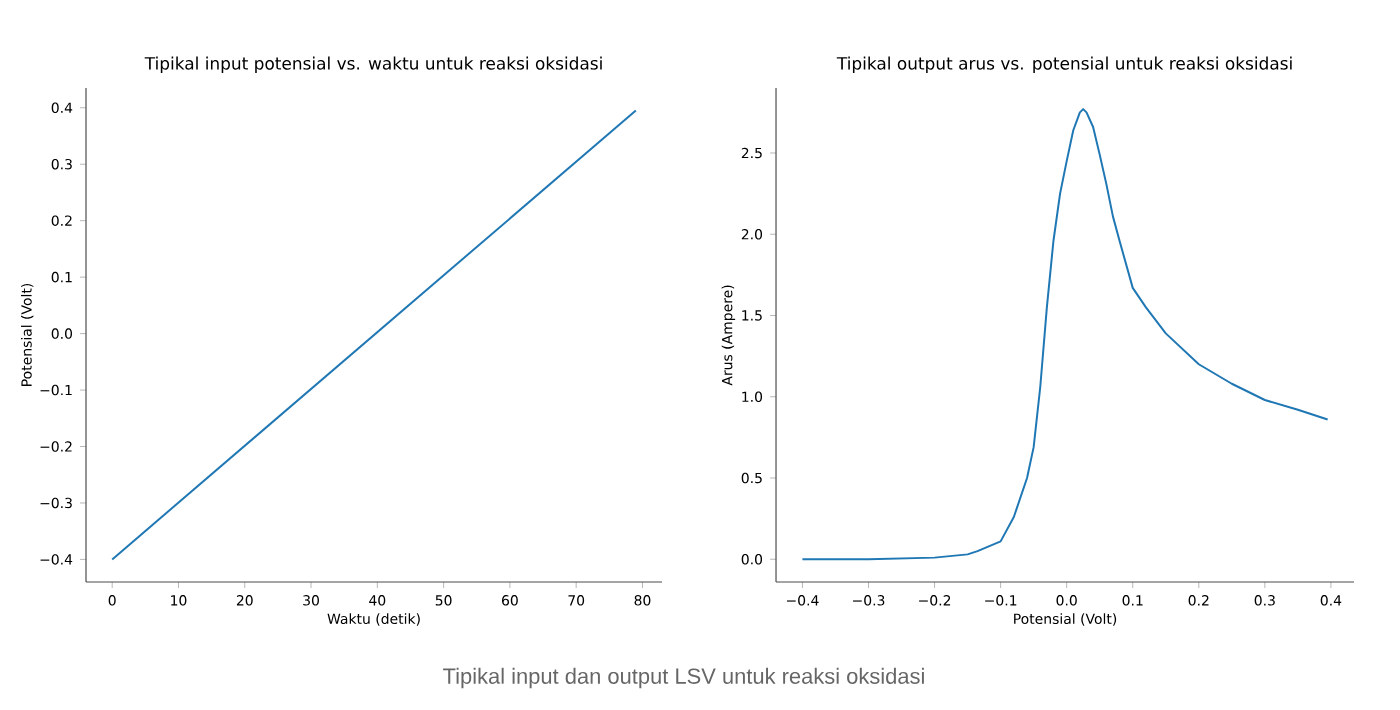  I want to click on text: Tipikal input dan output LSV untuk reaksi oksidasi, so click(683, 678).